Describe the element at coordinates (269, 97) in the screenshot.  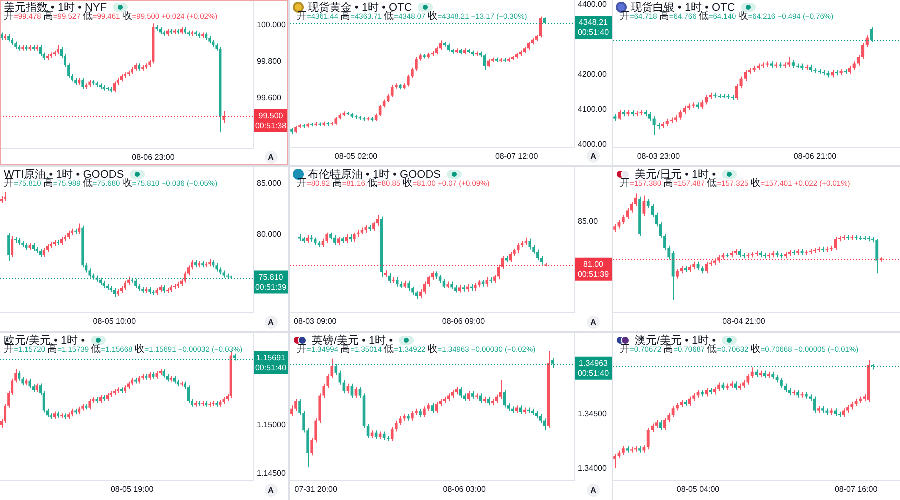
I see `y-tick-label: 99.600` at that location.